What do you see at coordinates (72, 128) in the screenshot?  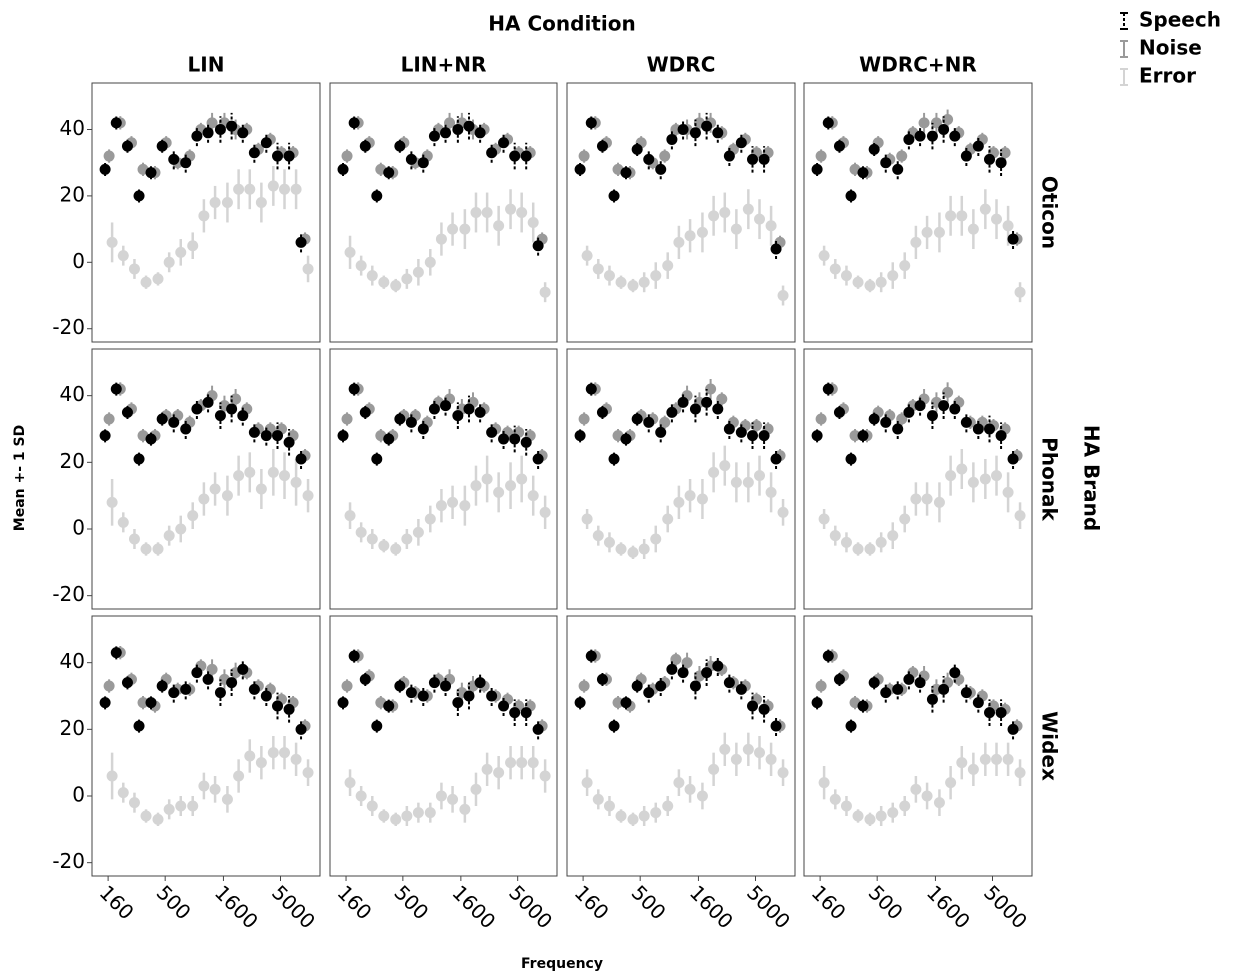 I see `y-tick-label: 40` at bounding box center [72, 128].